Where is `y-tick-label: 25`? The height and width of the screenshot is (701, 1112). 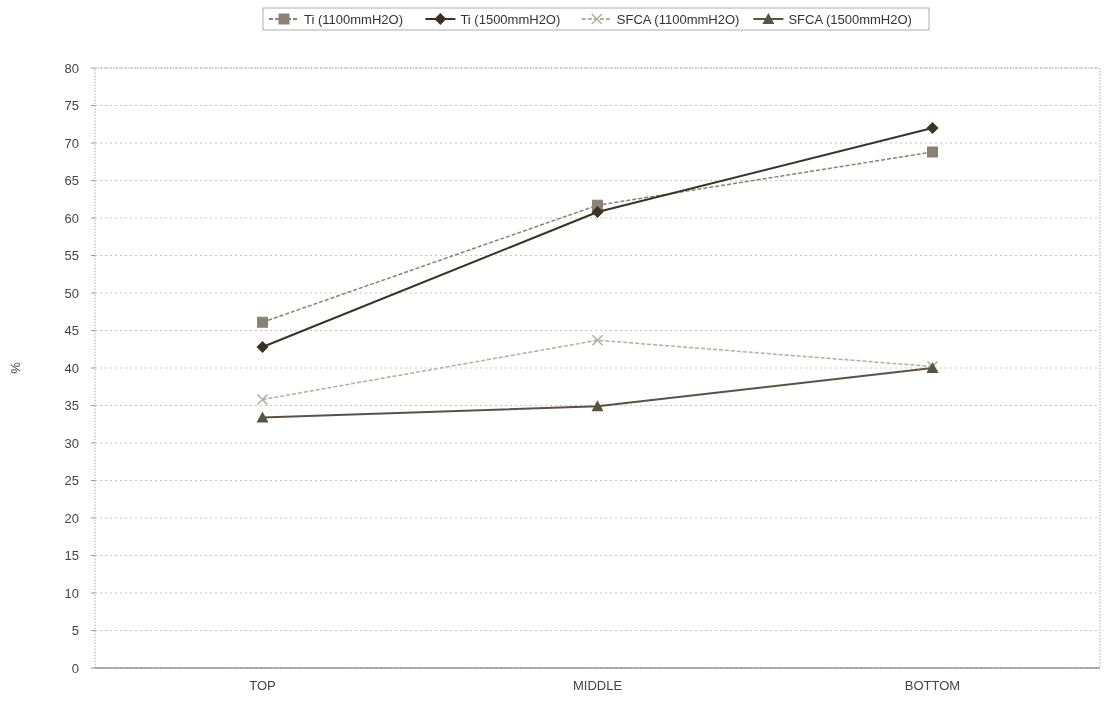 y-tick-label: 25 is located at coordinates (71, 481).